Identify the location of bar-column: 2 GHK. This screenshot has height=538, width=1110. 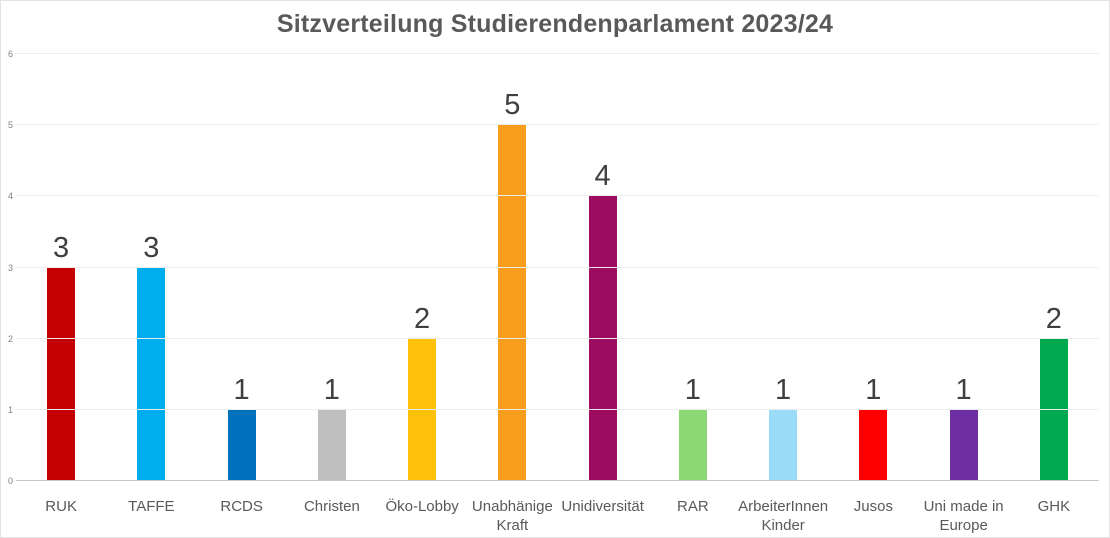
(1054, 284).